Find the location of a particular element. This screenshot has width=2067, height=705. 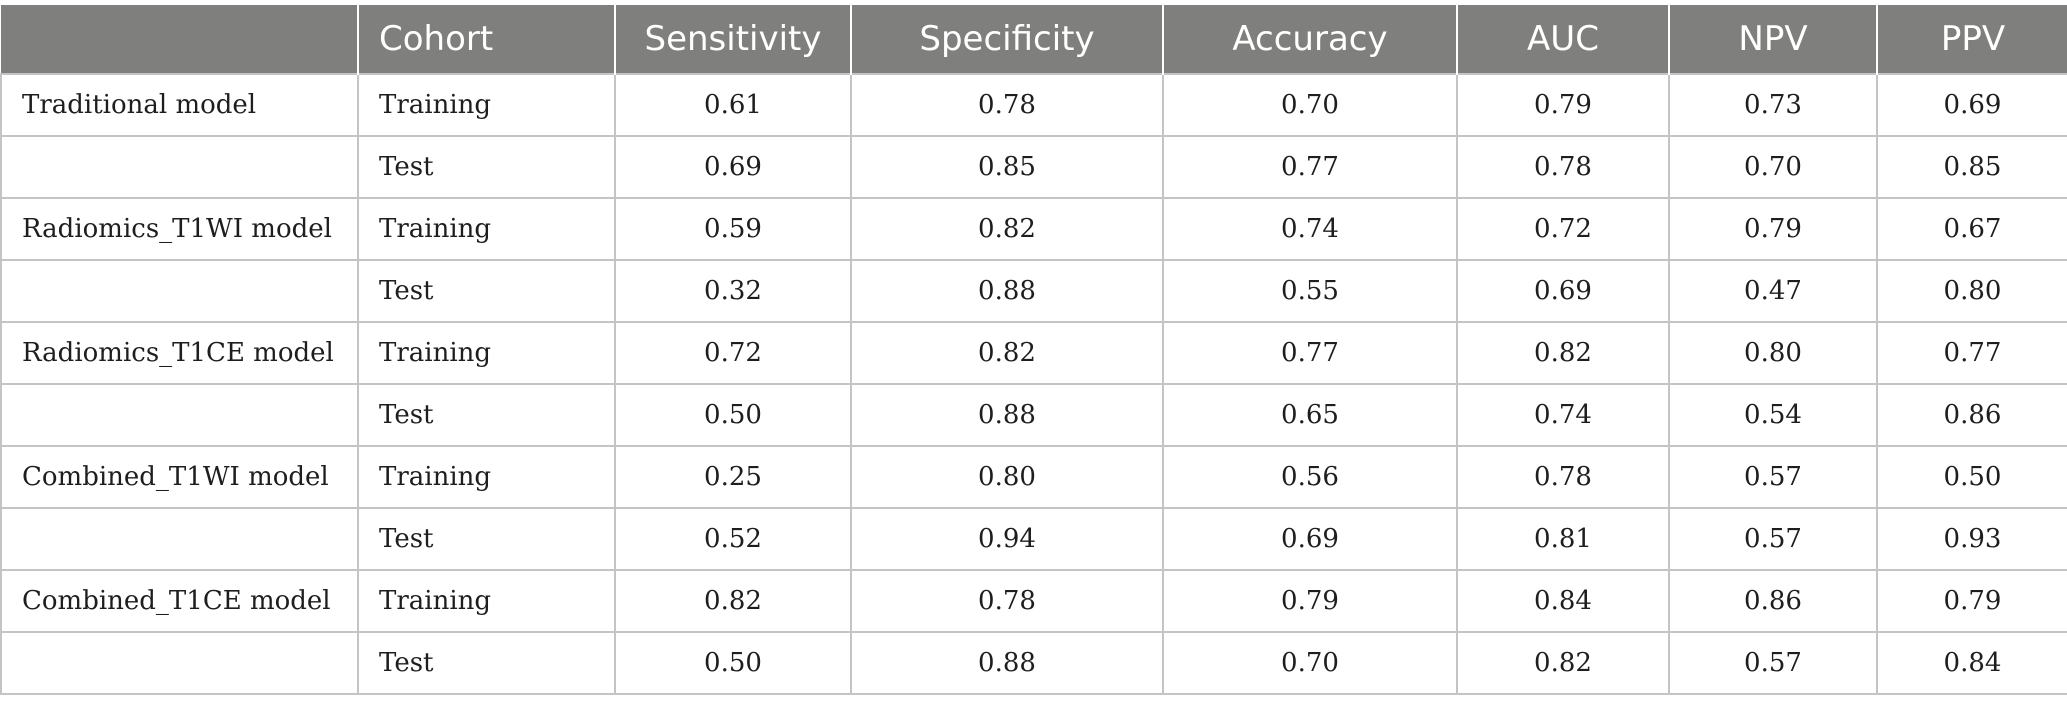

cell-npv: 0.47 is located at coordinates (1773, 291).